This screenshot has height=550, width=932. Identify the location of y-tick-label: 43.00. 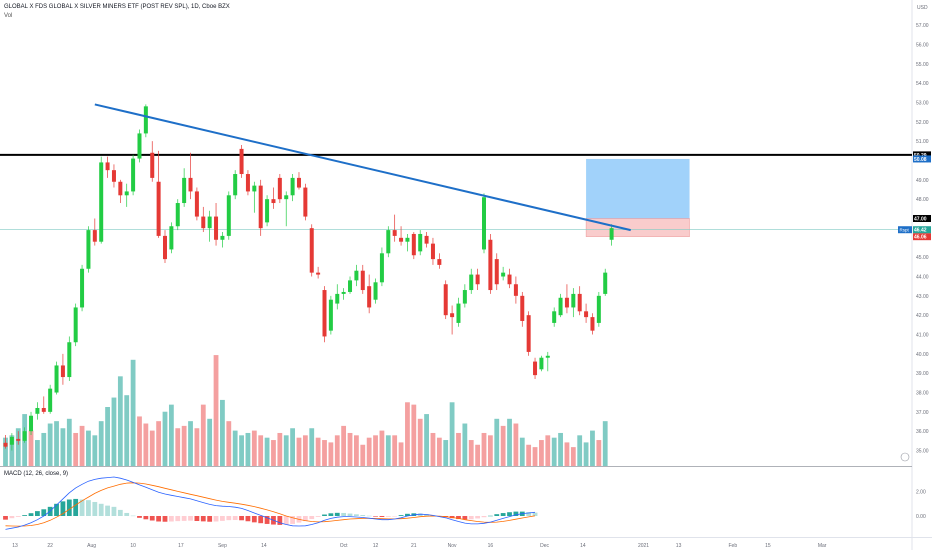
(922, 297).